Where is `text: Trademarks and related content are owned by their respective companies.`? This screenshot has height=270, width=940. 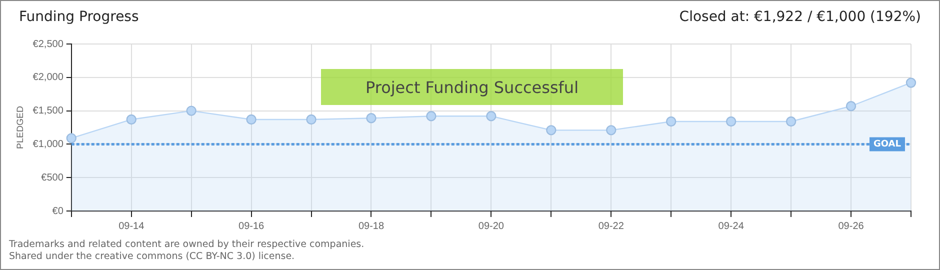 text: Trademarks and related content are owned by their respective companies. is located at coordinates (186, 245).